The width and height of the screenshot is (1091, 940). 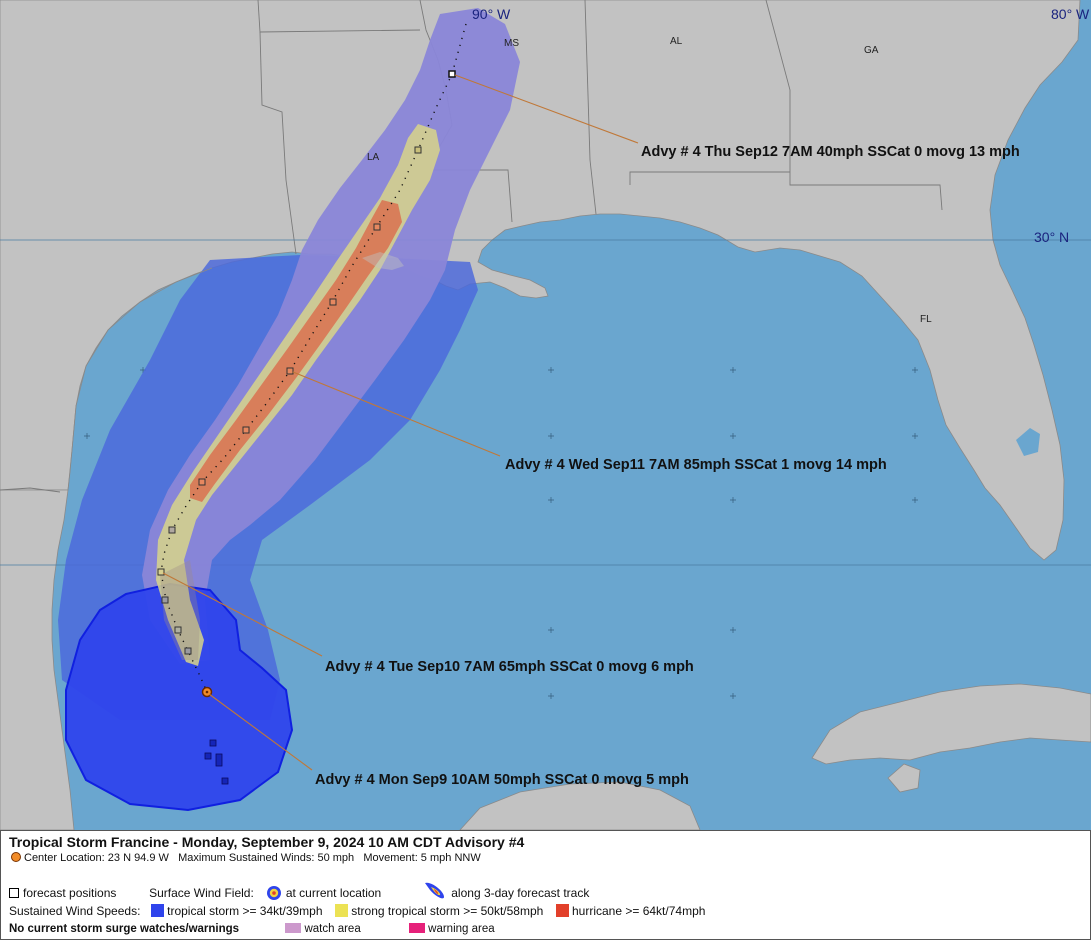 I want to click on hurricane-swatch, so click(x=562, y=910).